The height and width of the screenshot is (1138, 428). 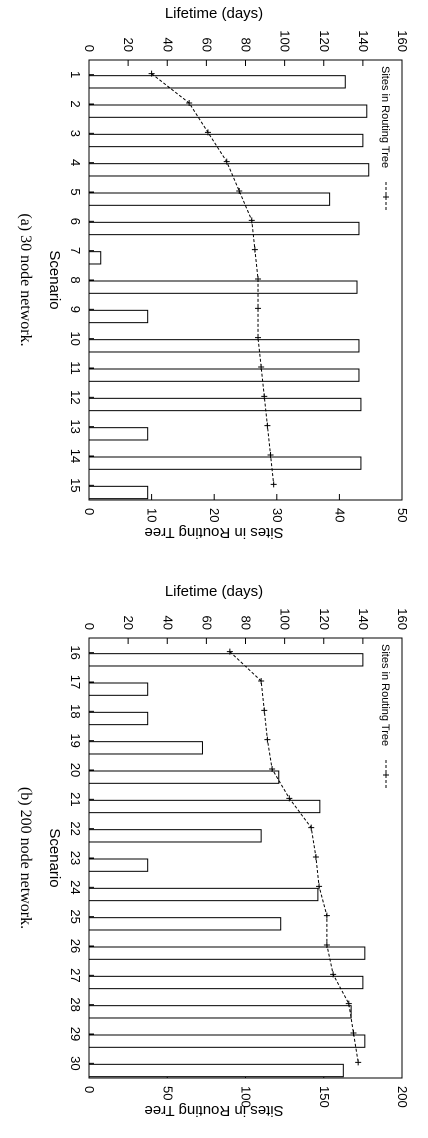 What do you see at coordinates (75, 887) in the screenshot?
I see `x-tick-label: 24` at bounding box center [75, 887].